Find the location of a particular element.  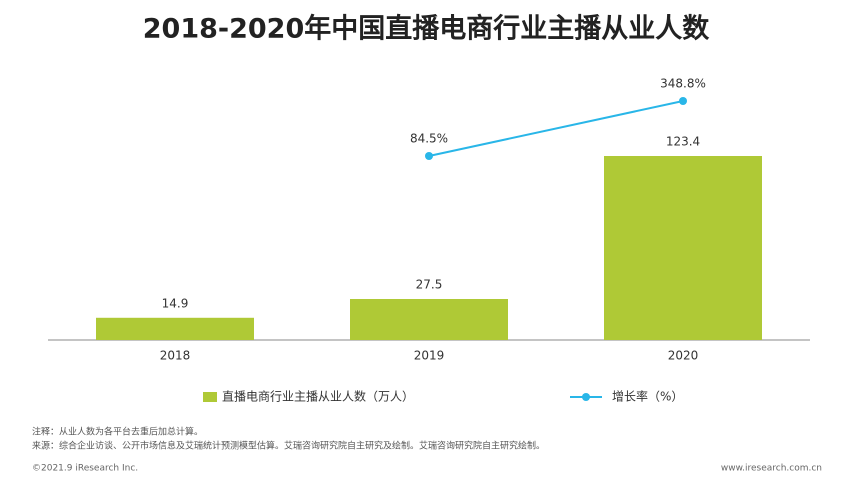

note: 注释：从业人数为各平台去重后加总计算。 is located at coordinates (117, 432).